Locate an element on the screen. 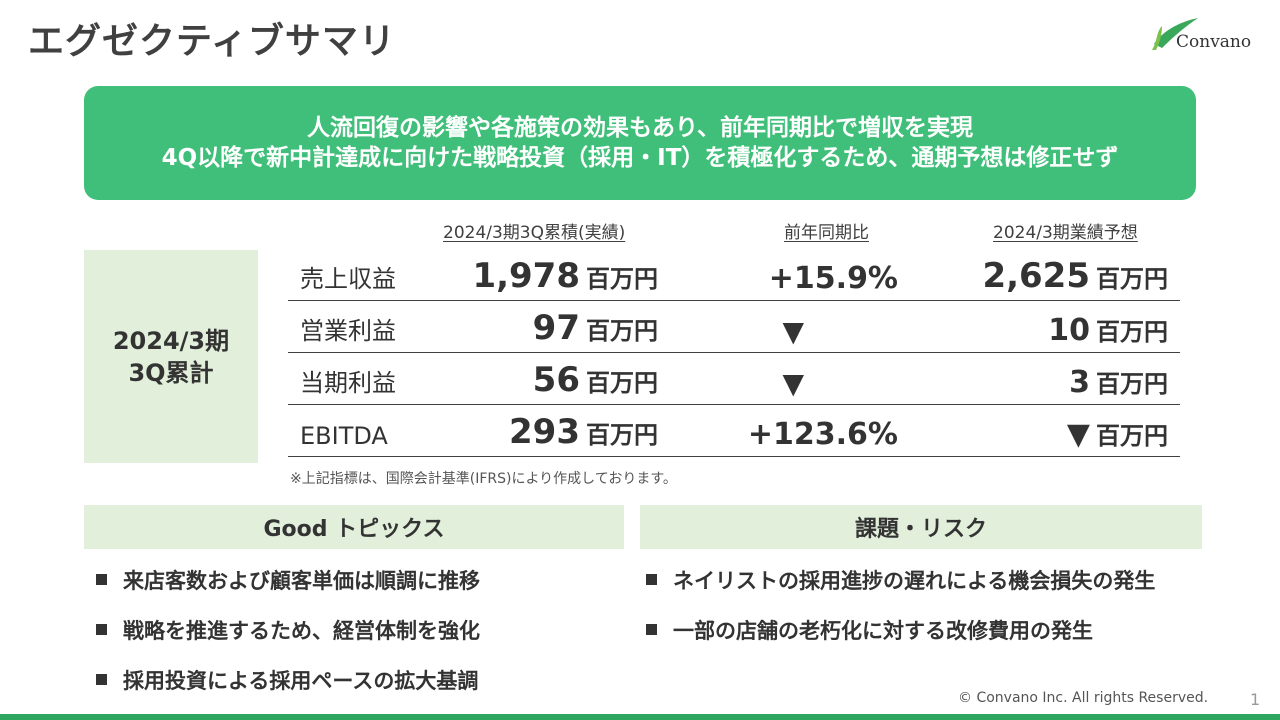 The width and height of the screenshot is (1280, 720). yoy-value: +123.6% is located at coordinates (822, 434).